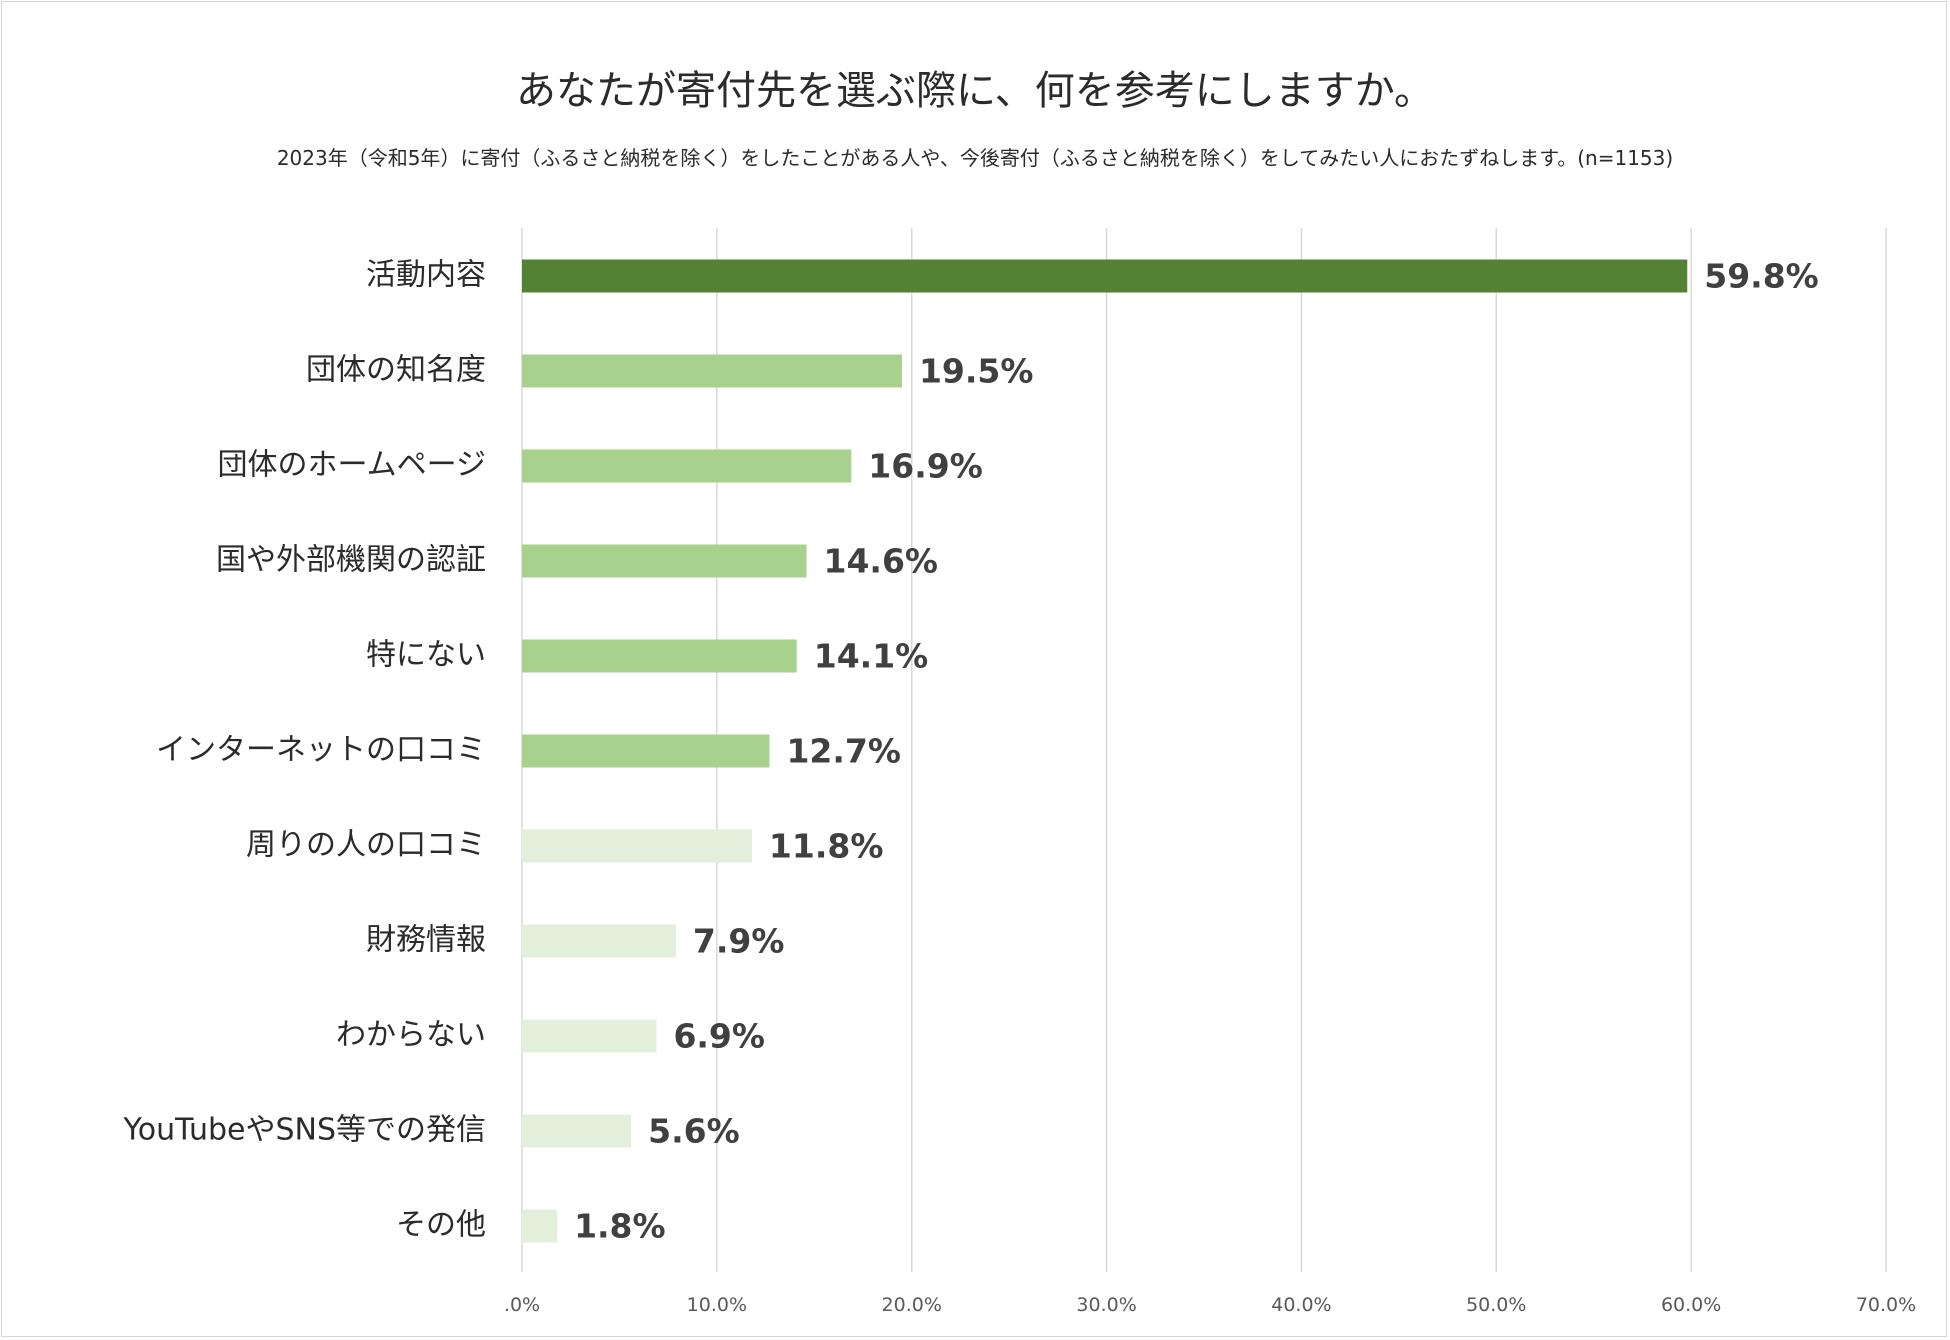 The height and width of the screenshot is (1340, 1950). What do you see at coordinates (719, 1036) in the screenshot?
I see `data-label: 6.9%` at bounding box center [719, 1036].